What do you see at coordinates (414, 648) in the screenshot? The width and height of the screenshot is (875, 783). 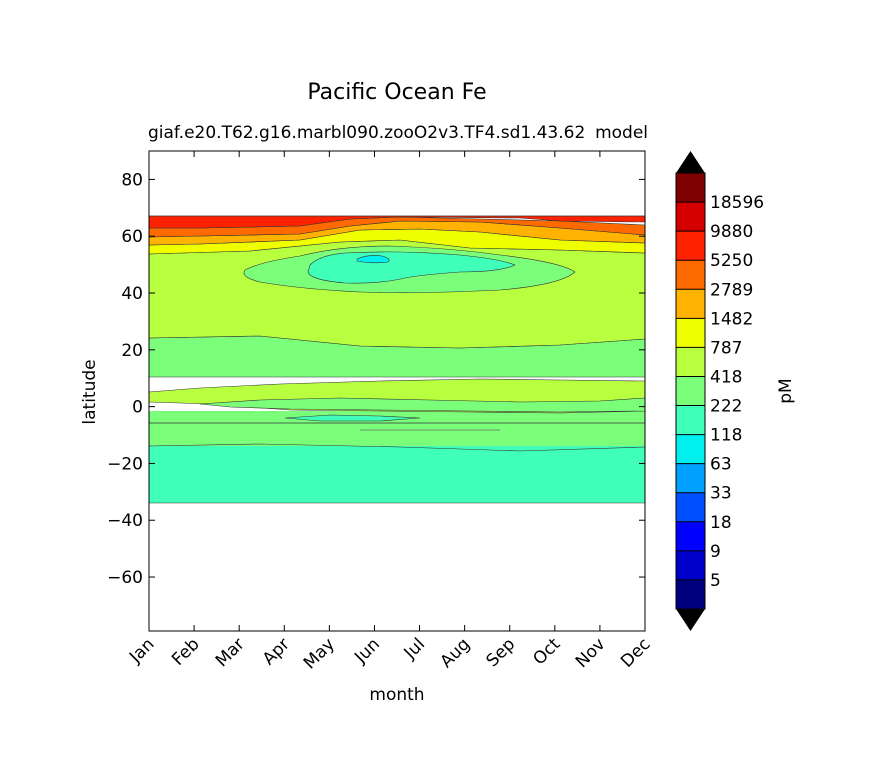 I see `x-tick-label: Jul` at bounding box center [414, 648].